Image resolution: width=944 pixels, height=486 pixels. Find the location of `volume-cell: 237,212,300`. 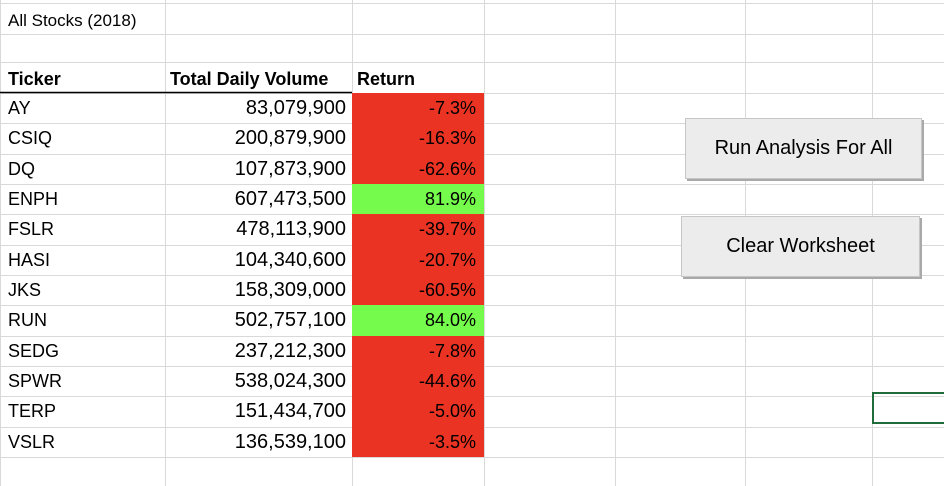

volume-cell: 237,212,300 is located at coordinates (290, 350).